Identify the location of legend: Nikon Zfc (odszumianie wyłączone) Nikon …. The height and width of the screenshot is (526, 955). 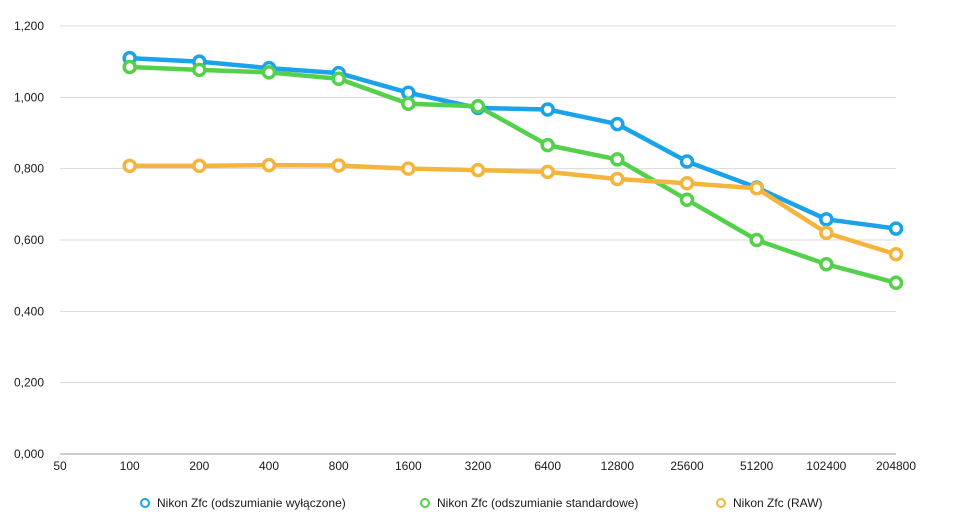
(477, 504).